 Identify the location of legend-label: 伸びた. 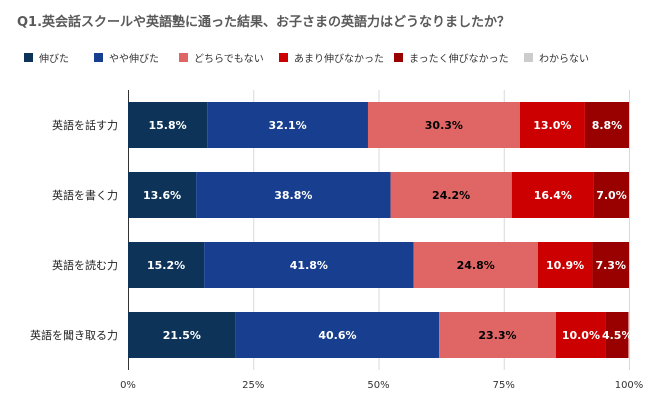
(54, 59).